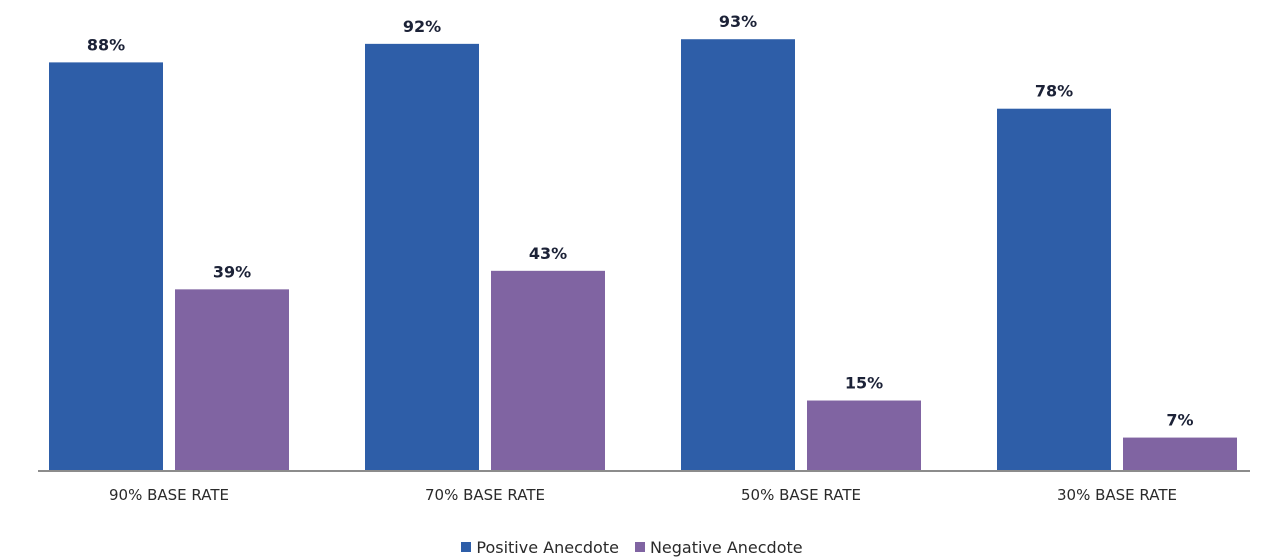 The height and width of the screenshot is (558, 1264). Describe the element at coordinates (864, 383) in the screenshot. I see `value-label-negative-anecdote-50-base-rate: 15%` at that location.